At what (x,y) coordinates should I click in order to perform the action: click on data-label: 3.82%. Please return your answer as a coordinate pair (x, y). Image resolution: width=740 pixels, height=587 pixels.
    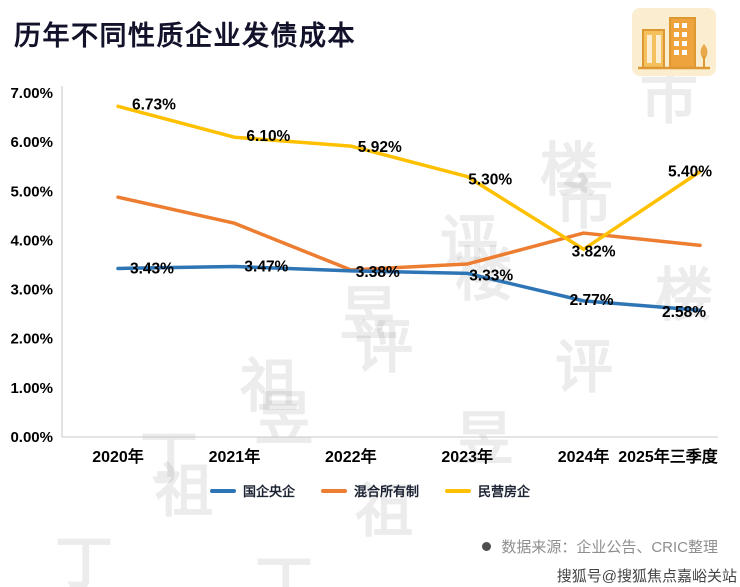
    Looking at the image, I should click on (594, 251).